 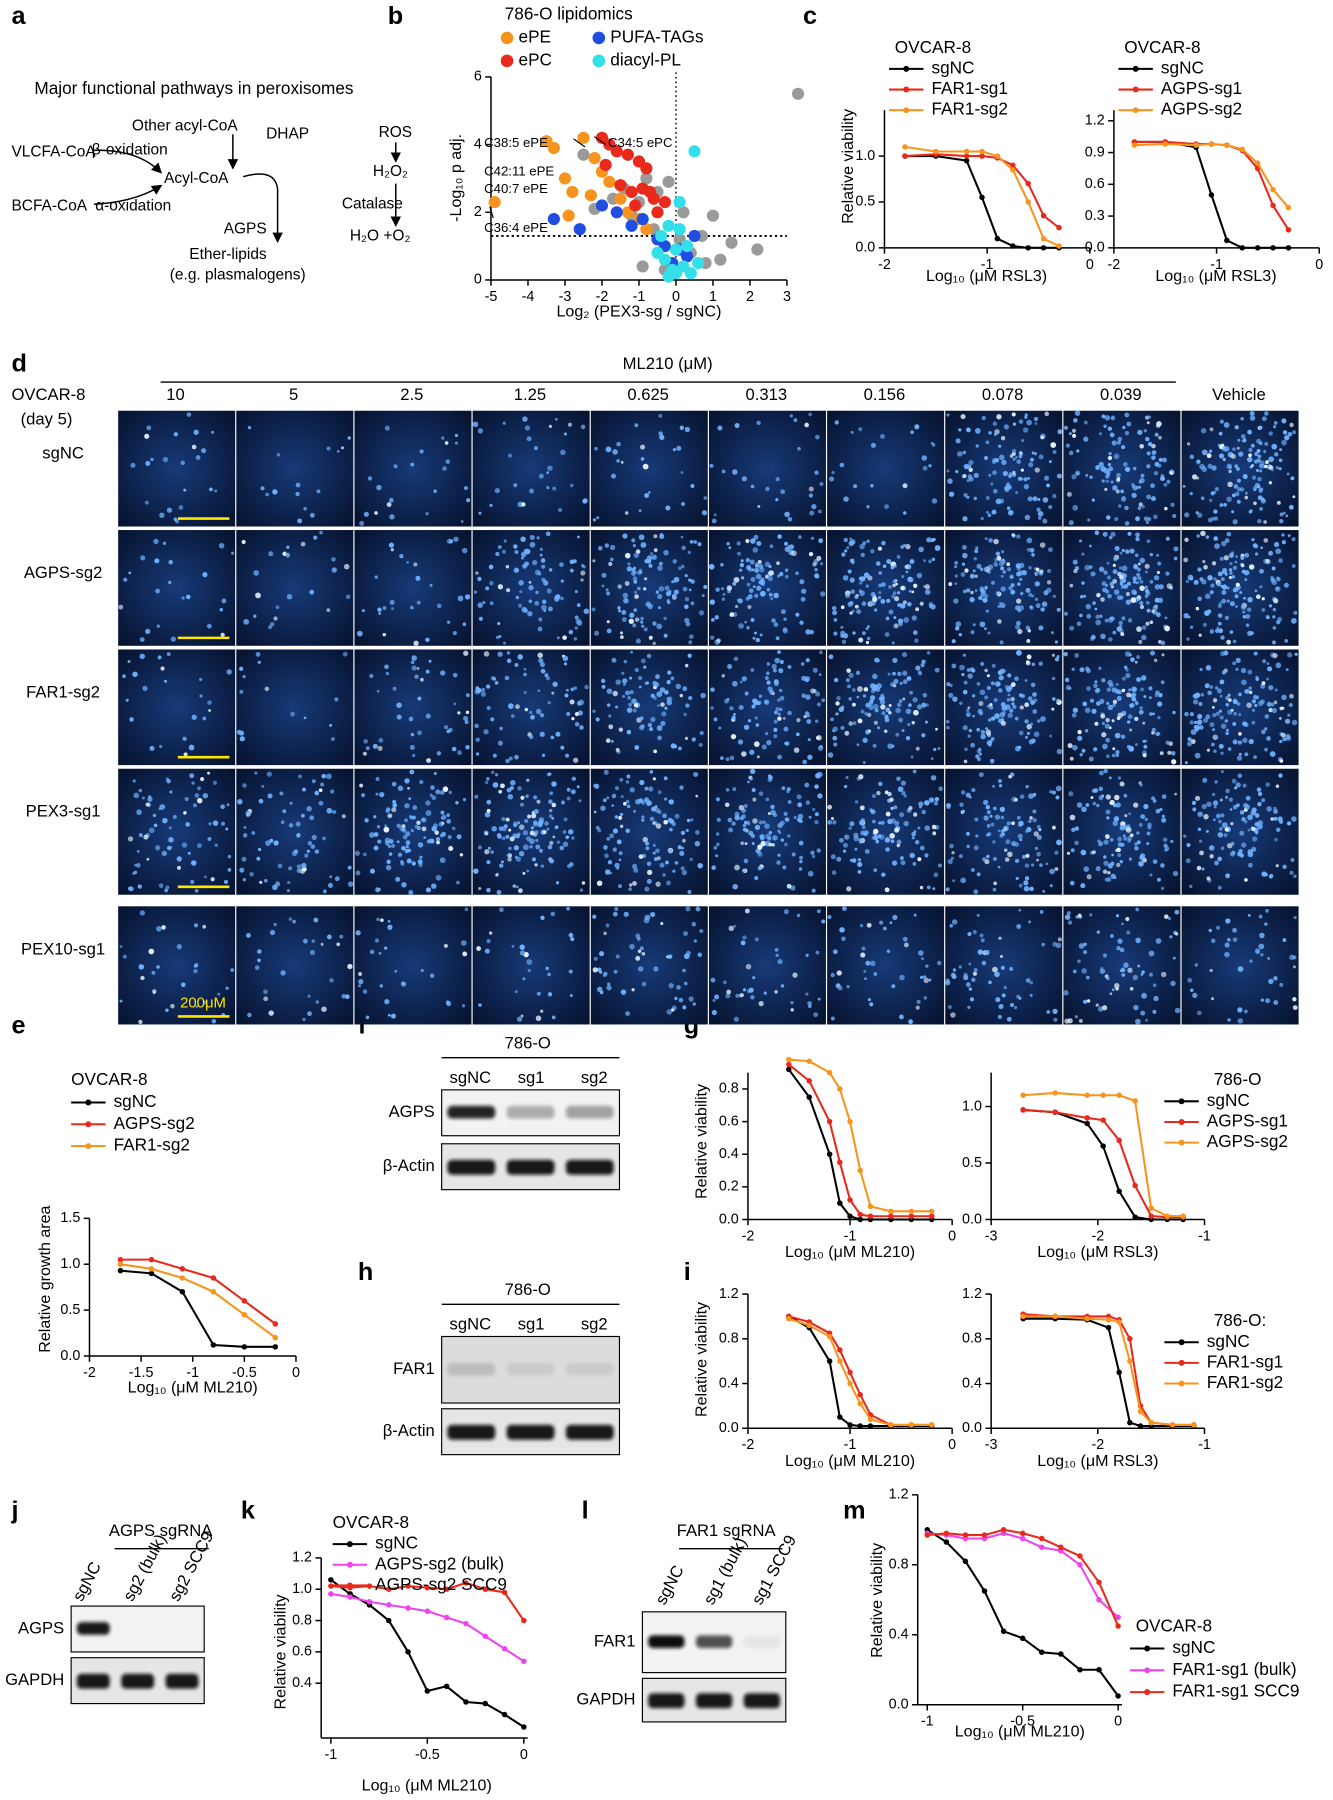 I want to click on lane-label: sg1, so click(x=531, y=1077).